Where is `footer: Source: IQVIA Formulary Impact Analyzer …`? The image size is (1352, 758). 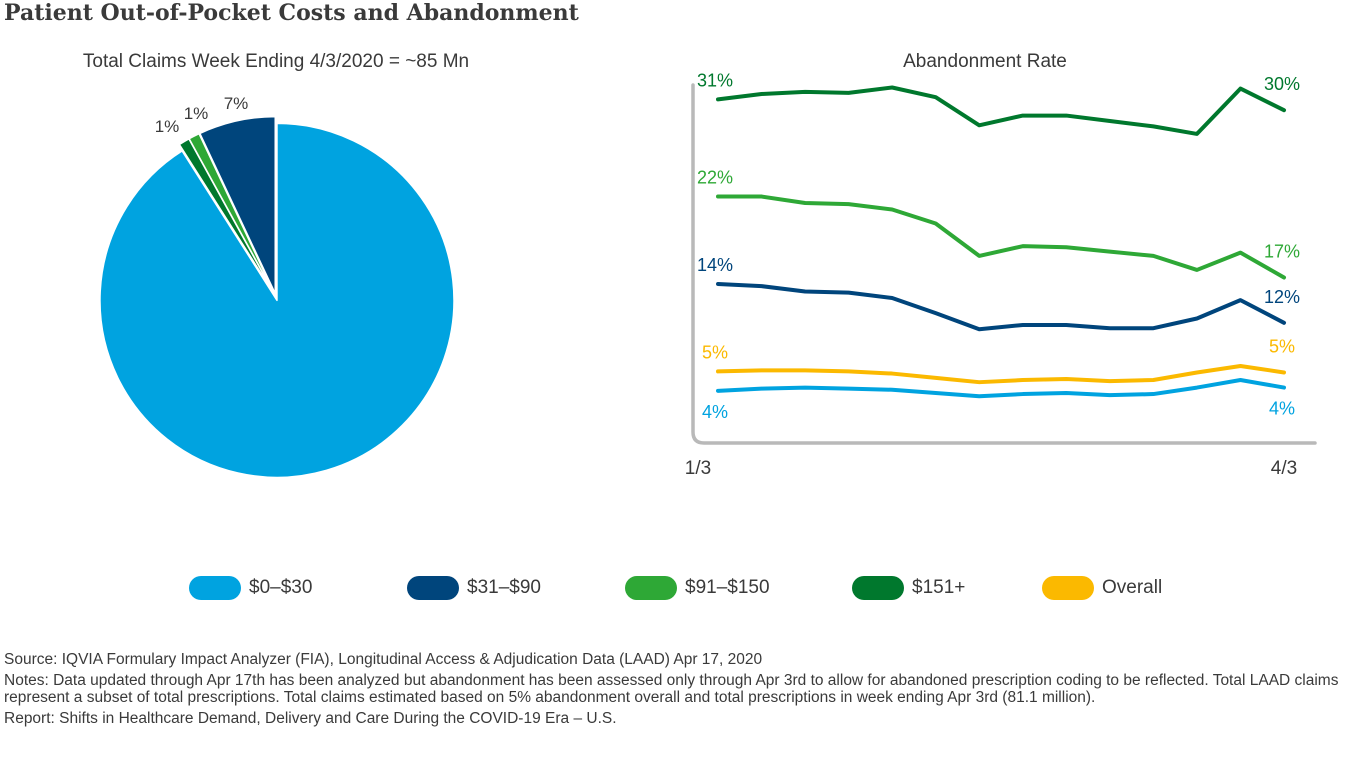 footer: Source: IQVIA Formulary Impact Analyzer … is located at coordinates (674, 690).